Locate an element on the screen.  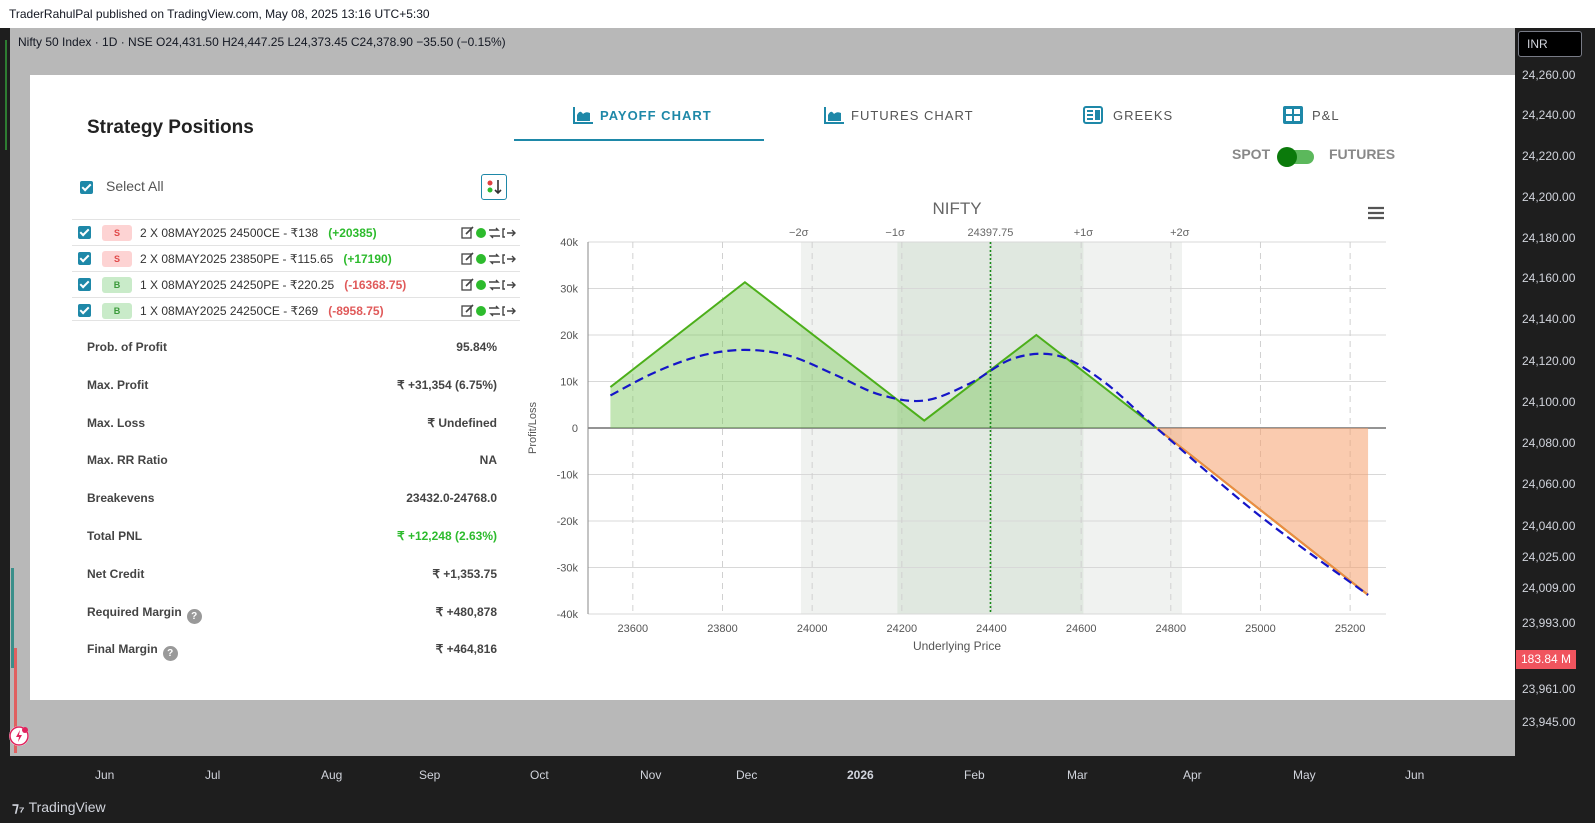
pnl-icon is located at coordinates (1293, 117).